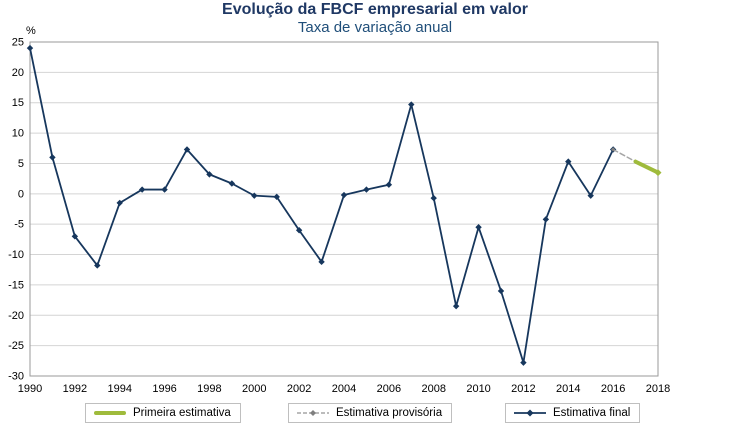 This screenshot has height=430, width=750. What do you see at coordinates (530, 413) in the screenshot?
I see `legend-swatch-navy-line-diamond` at bounding box center [530, 413].